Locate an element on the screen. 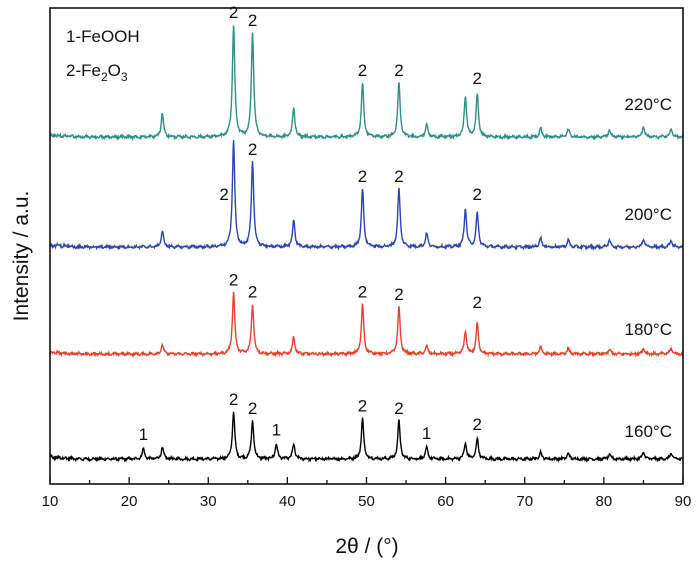 Image resolution: width=700 pixels, height=567 pixels. series-line-160c is located at coordinates (366, 437).